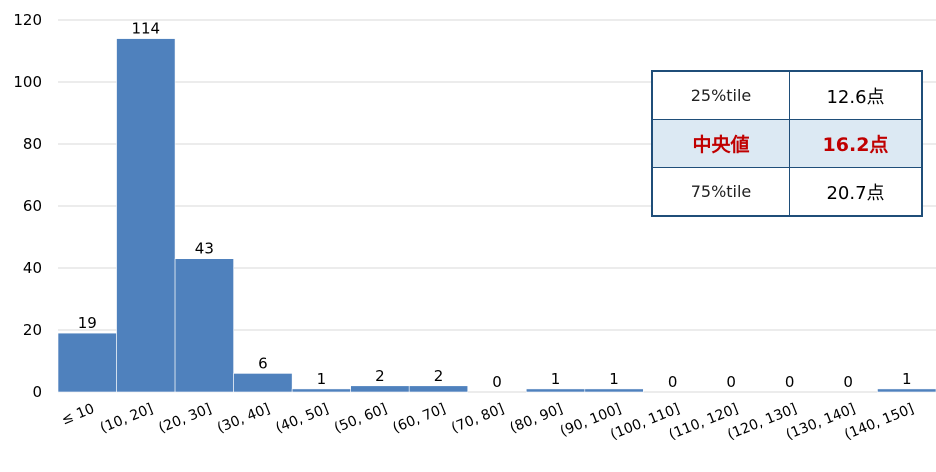  Describe the element at coordinates (32, 268) in the screenshot. I see `y-tick-label: 40` at that location.